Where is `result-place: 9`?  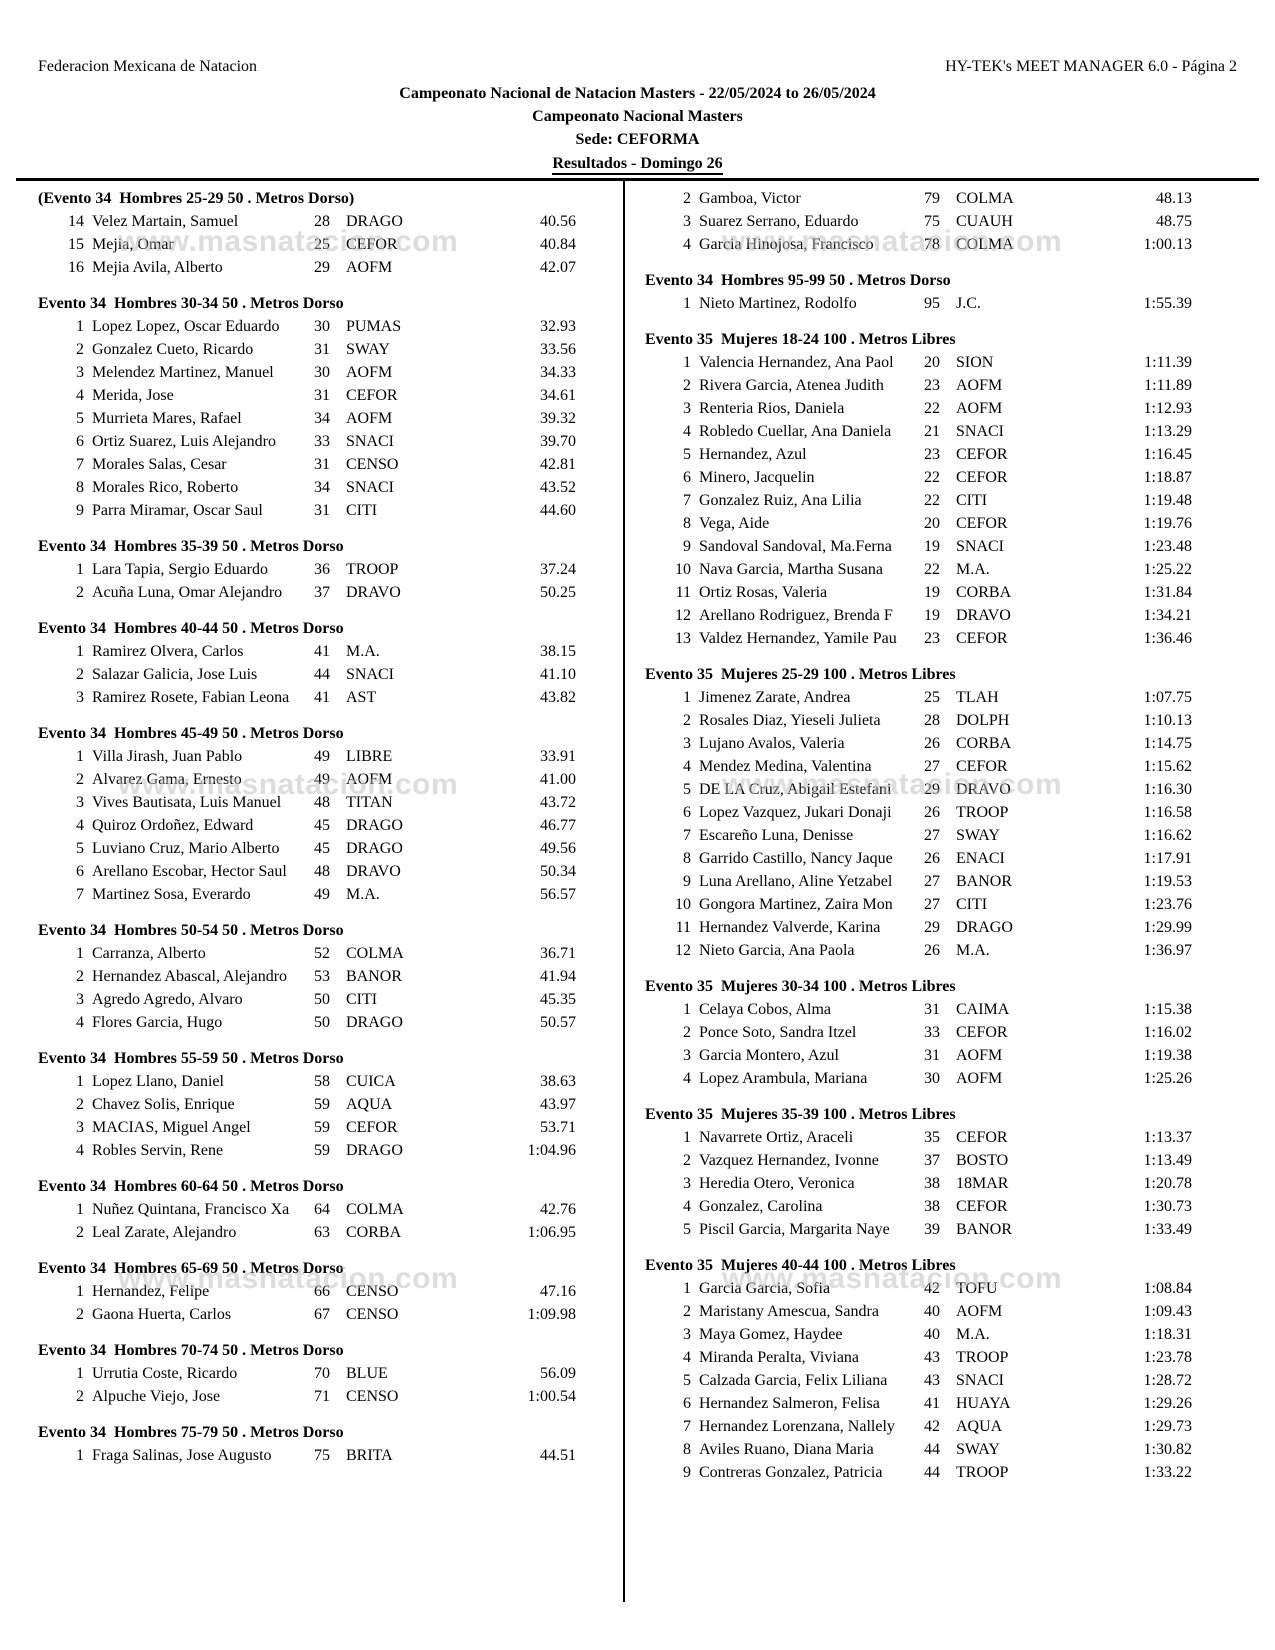 result-place: 9 is located at coordinates (687, 881).